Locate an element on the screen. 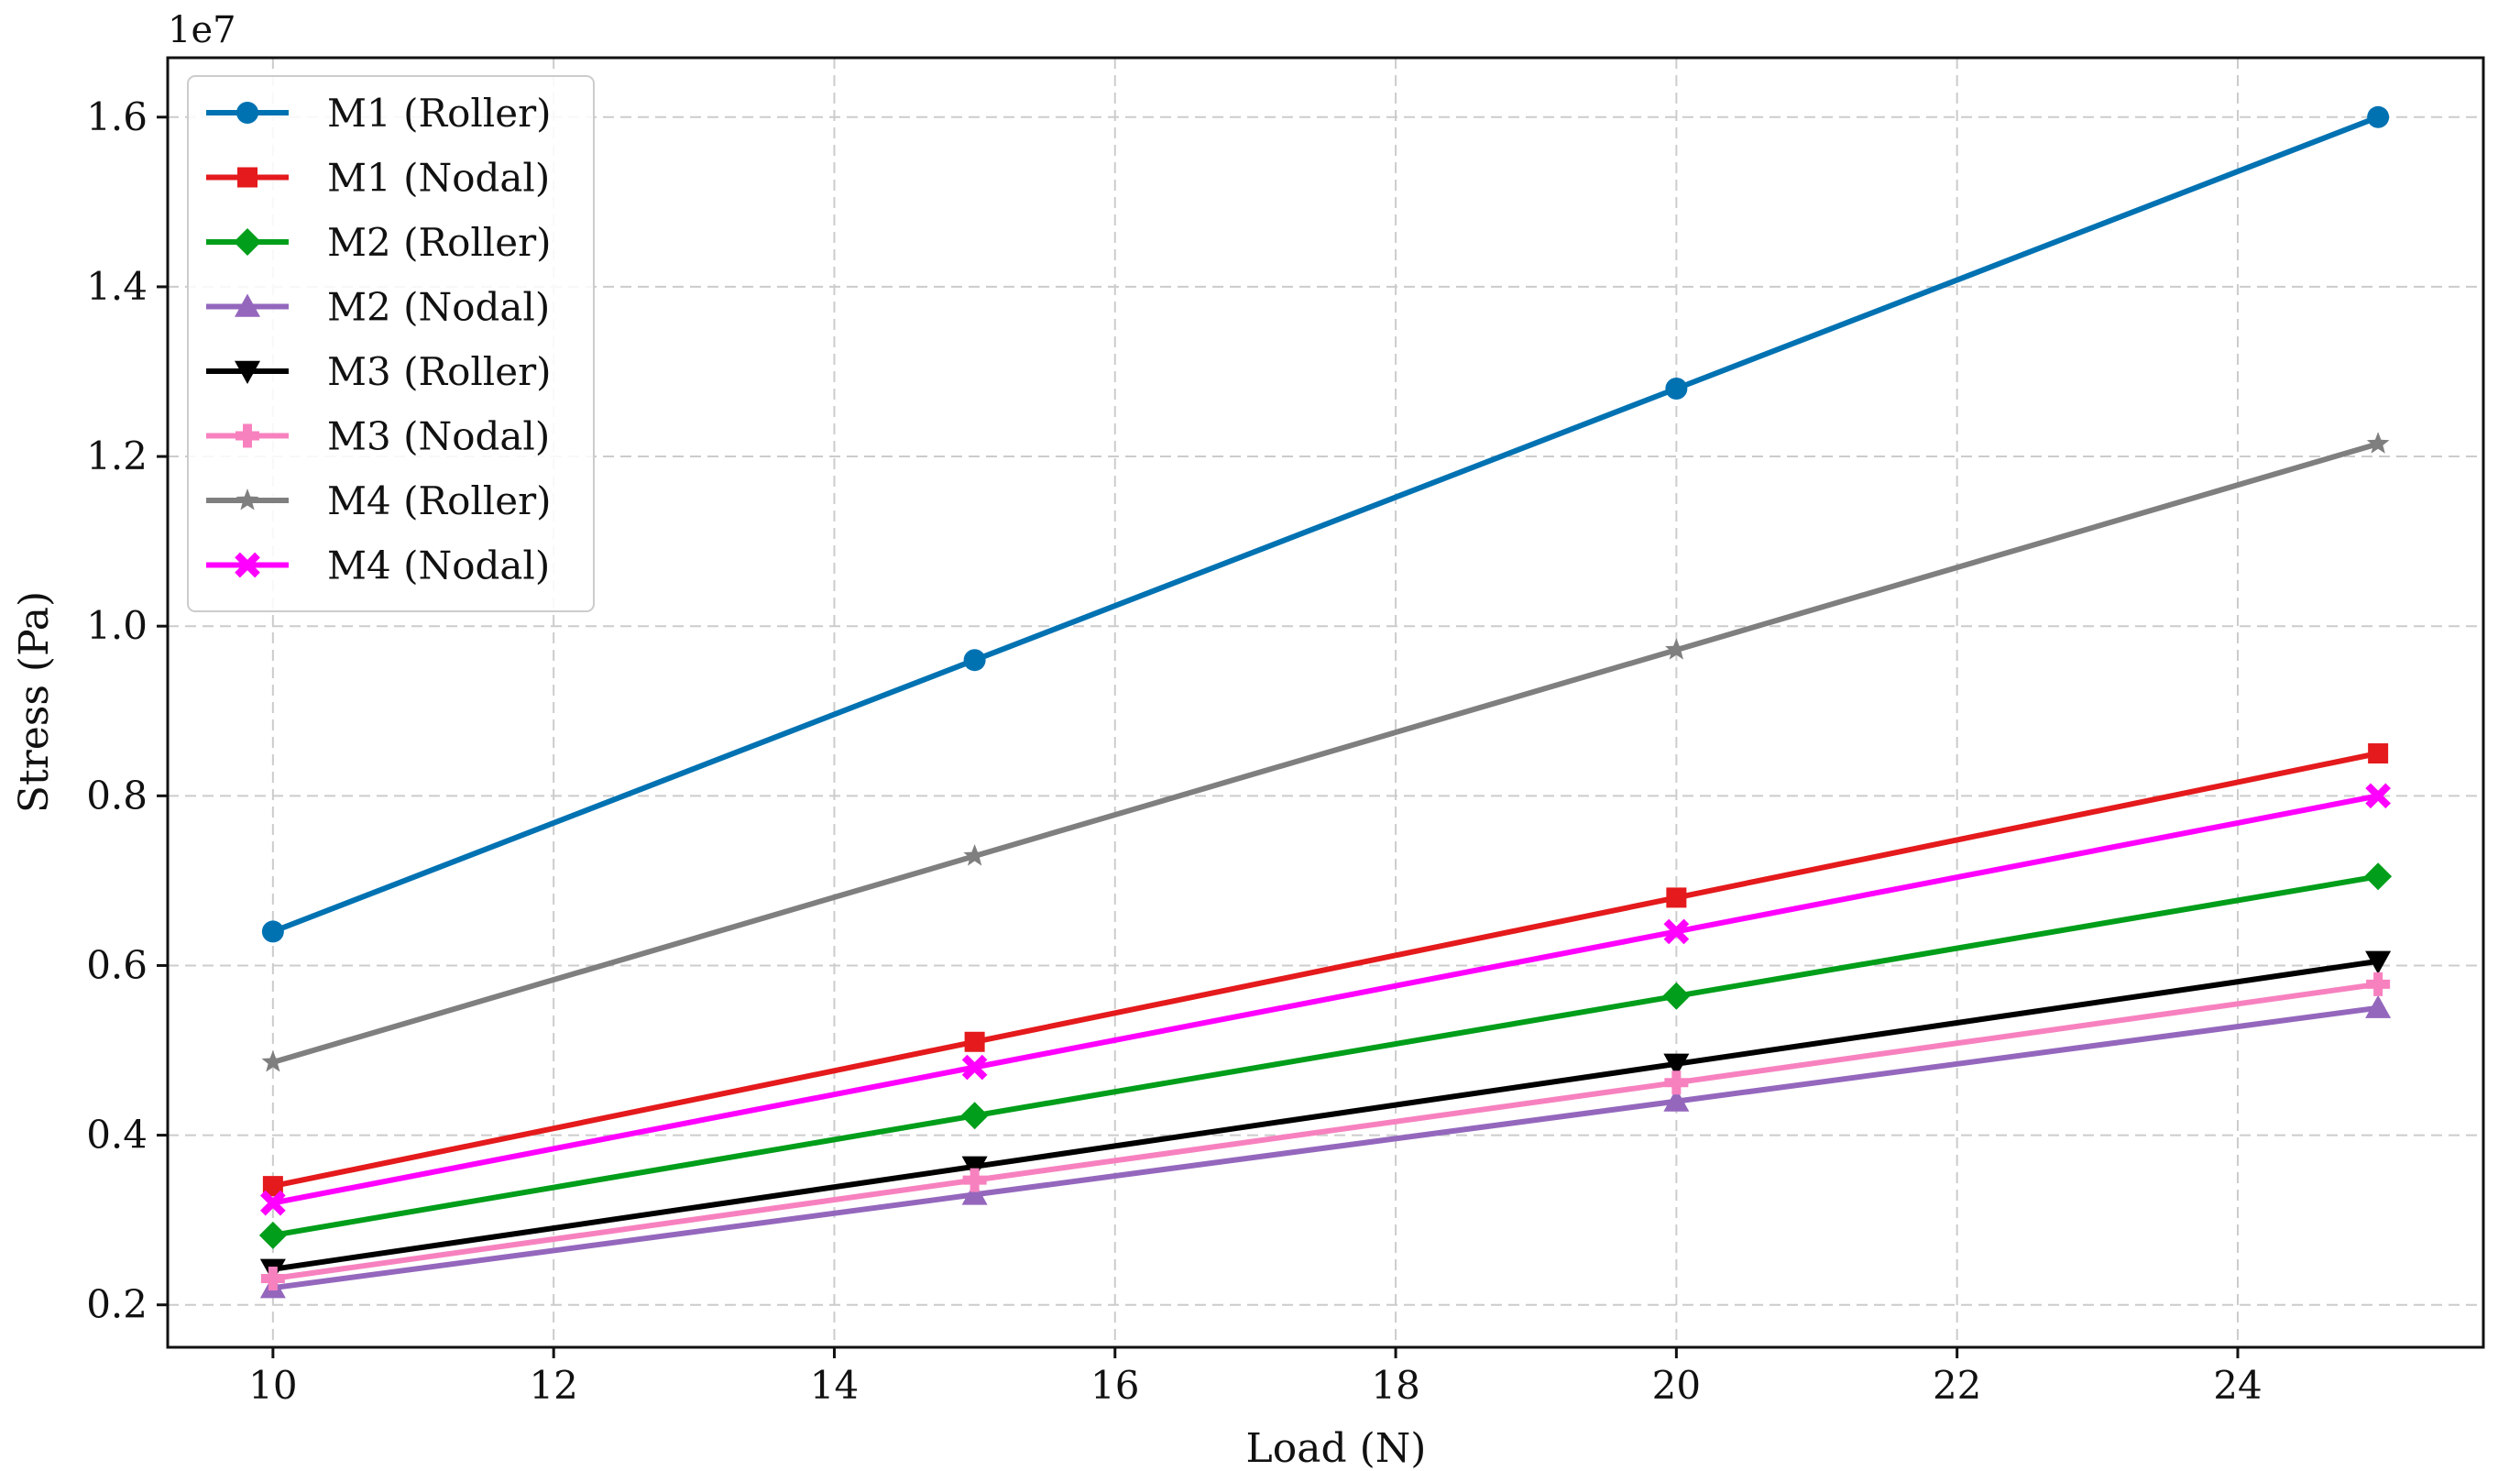 The image size is (2520, 1471). legend-label: M4 (Roller) is located at coordinates (439, 500).